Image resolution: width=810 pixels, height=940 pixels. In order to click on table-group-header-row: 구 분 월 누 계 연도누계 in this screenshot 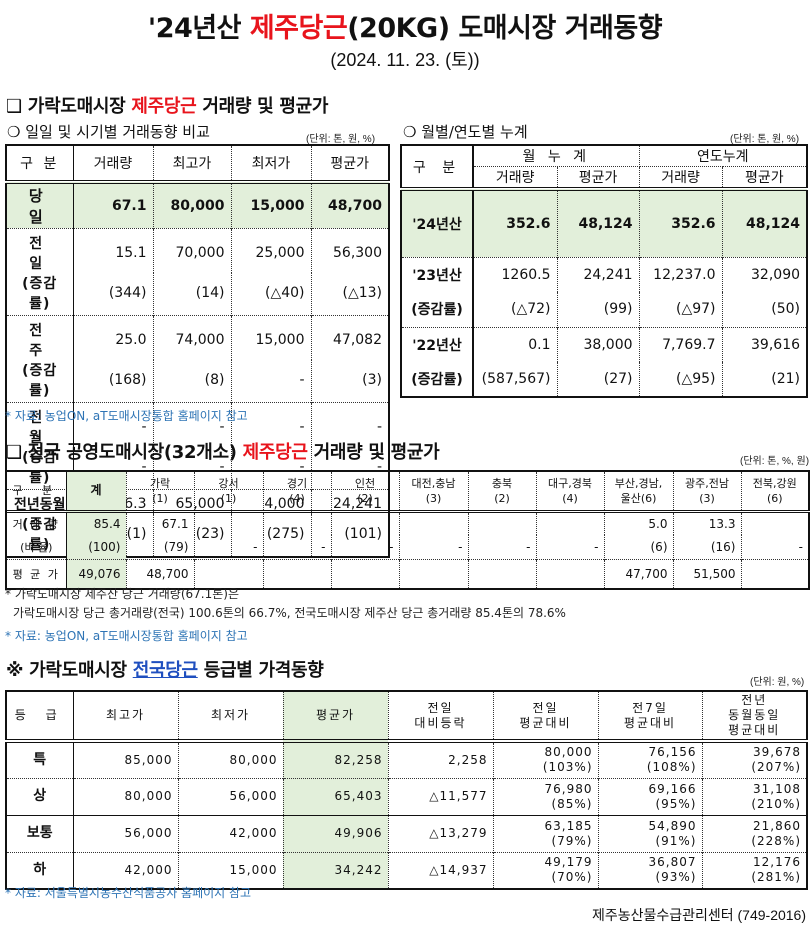, I will do `click(604, 168)`.